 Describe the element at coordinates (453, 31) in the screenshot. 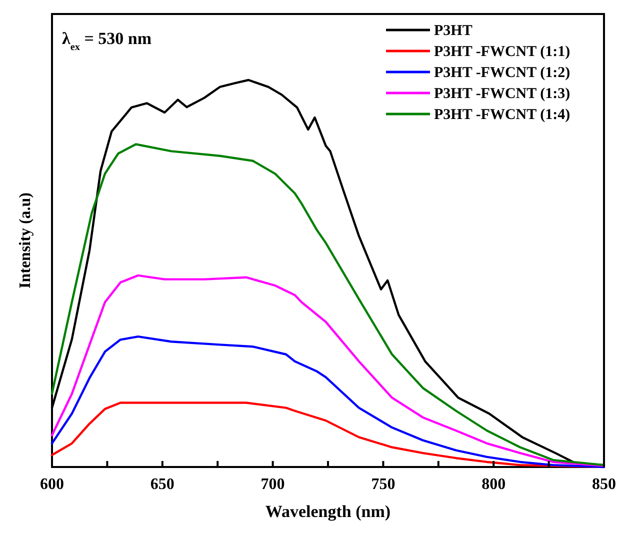

I see `legend-label: P3HT` at that location.